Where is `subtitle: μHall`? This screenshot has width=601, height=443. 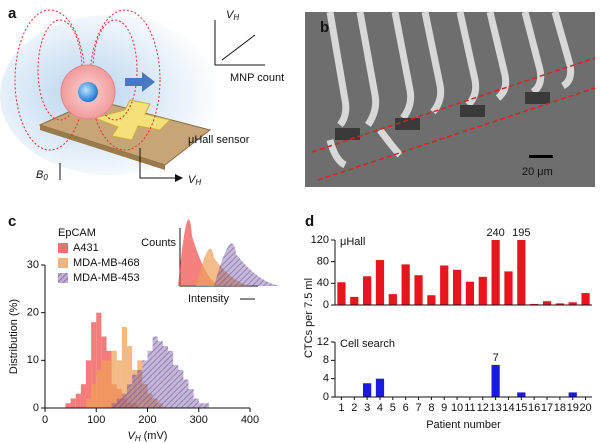
subtitle: μHall is located at coordinates (352, 242).